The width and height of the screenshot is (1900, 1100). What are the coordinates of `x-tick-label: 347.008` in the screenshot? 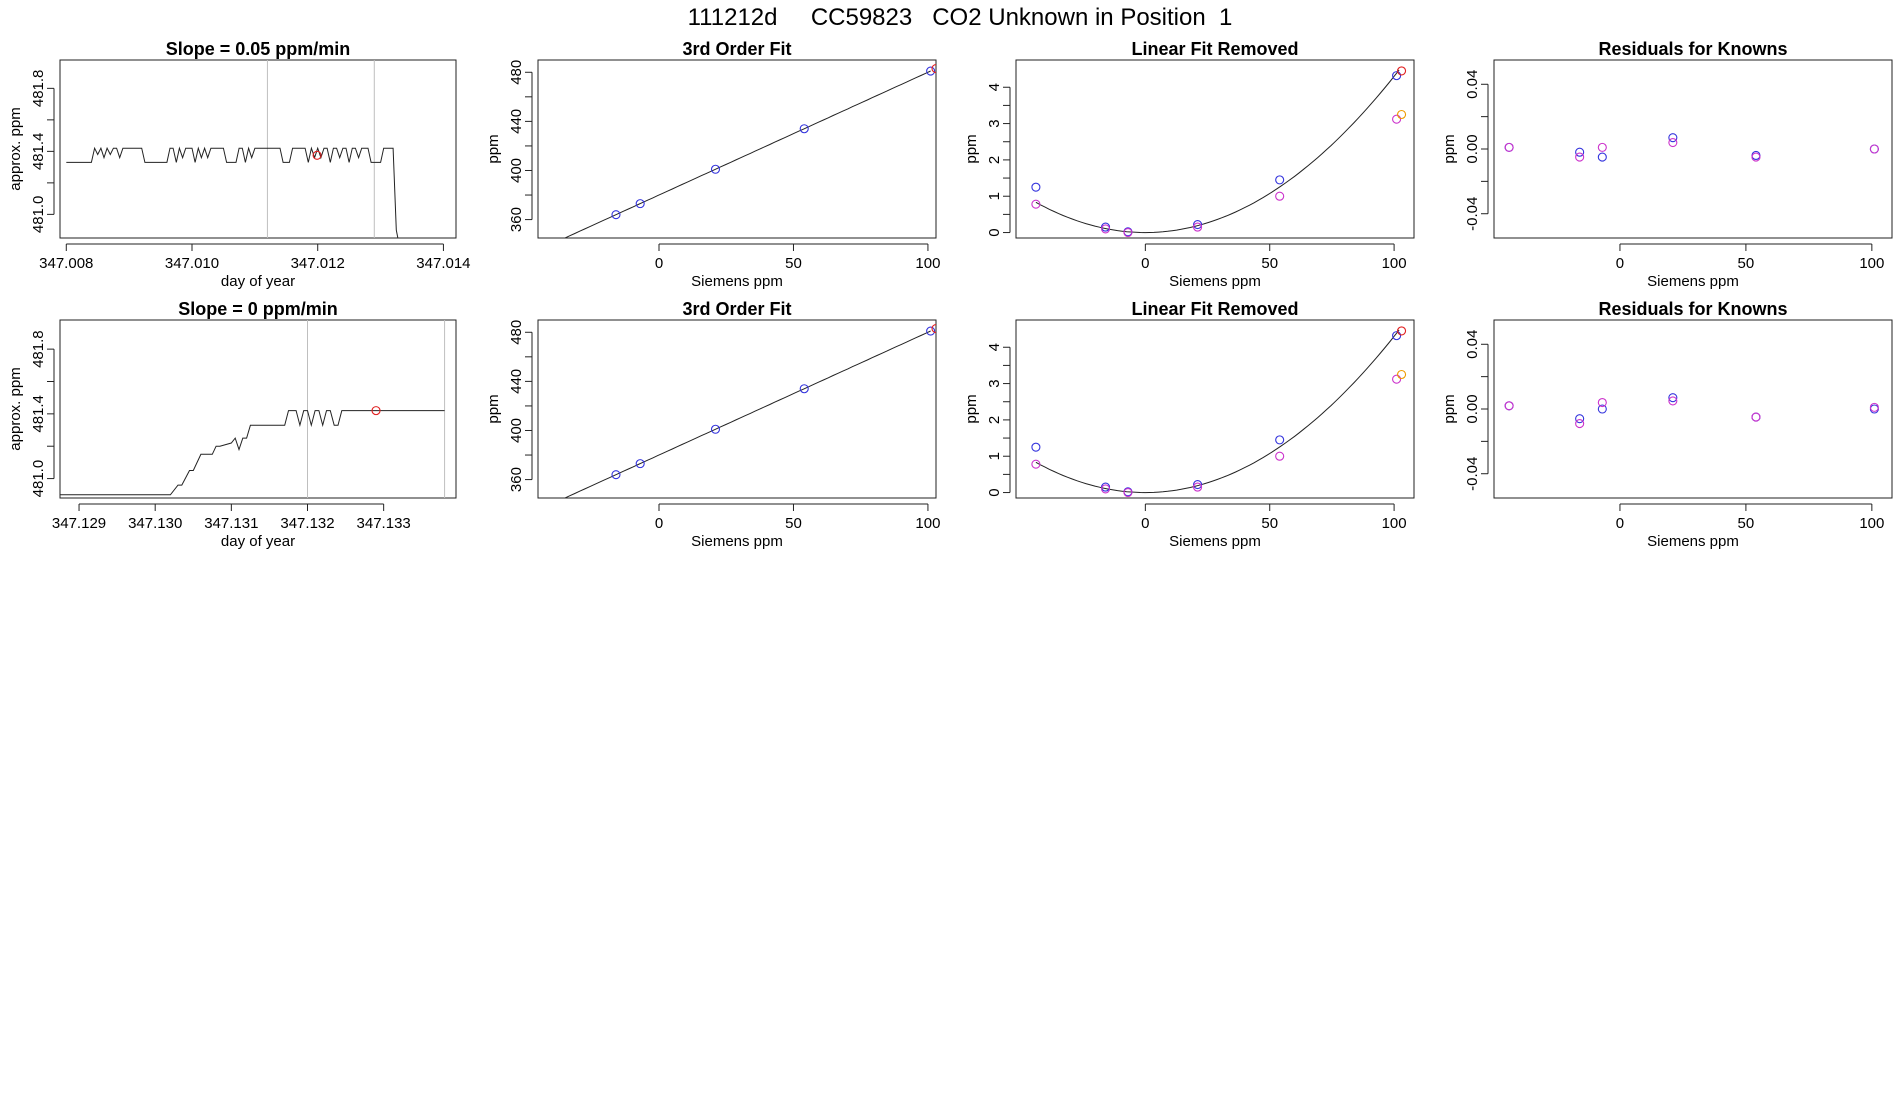 It's located at (66, 263).